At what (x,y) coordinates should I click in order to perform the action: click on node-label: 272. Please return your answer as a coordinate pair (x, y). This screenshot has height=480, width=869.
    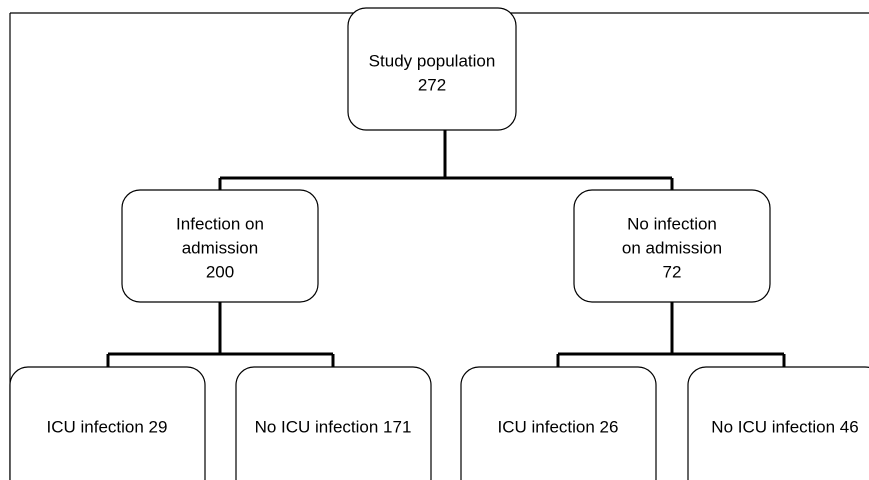
    Looking at the image, I should click on (432, 84).